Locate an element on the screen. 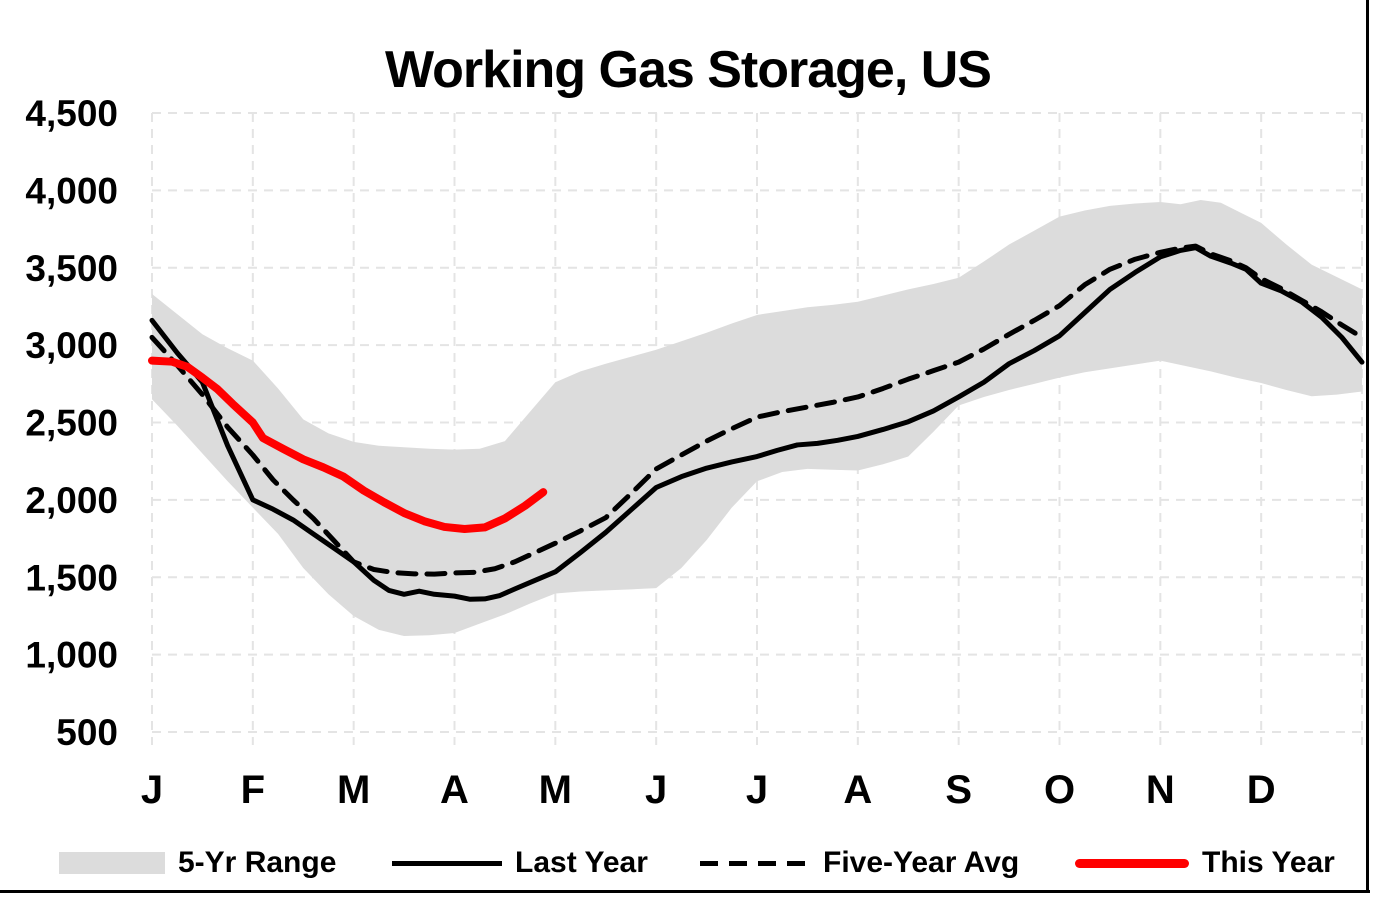 This screenshot has width=1376, height=900. legend-item-5yr-range: 5-Yr Range is located at coordinates (197, 863).